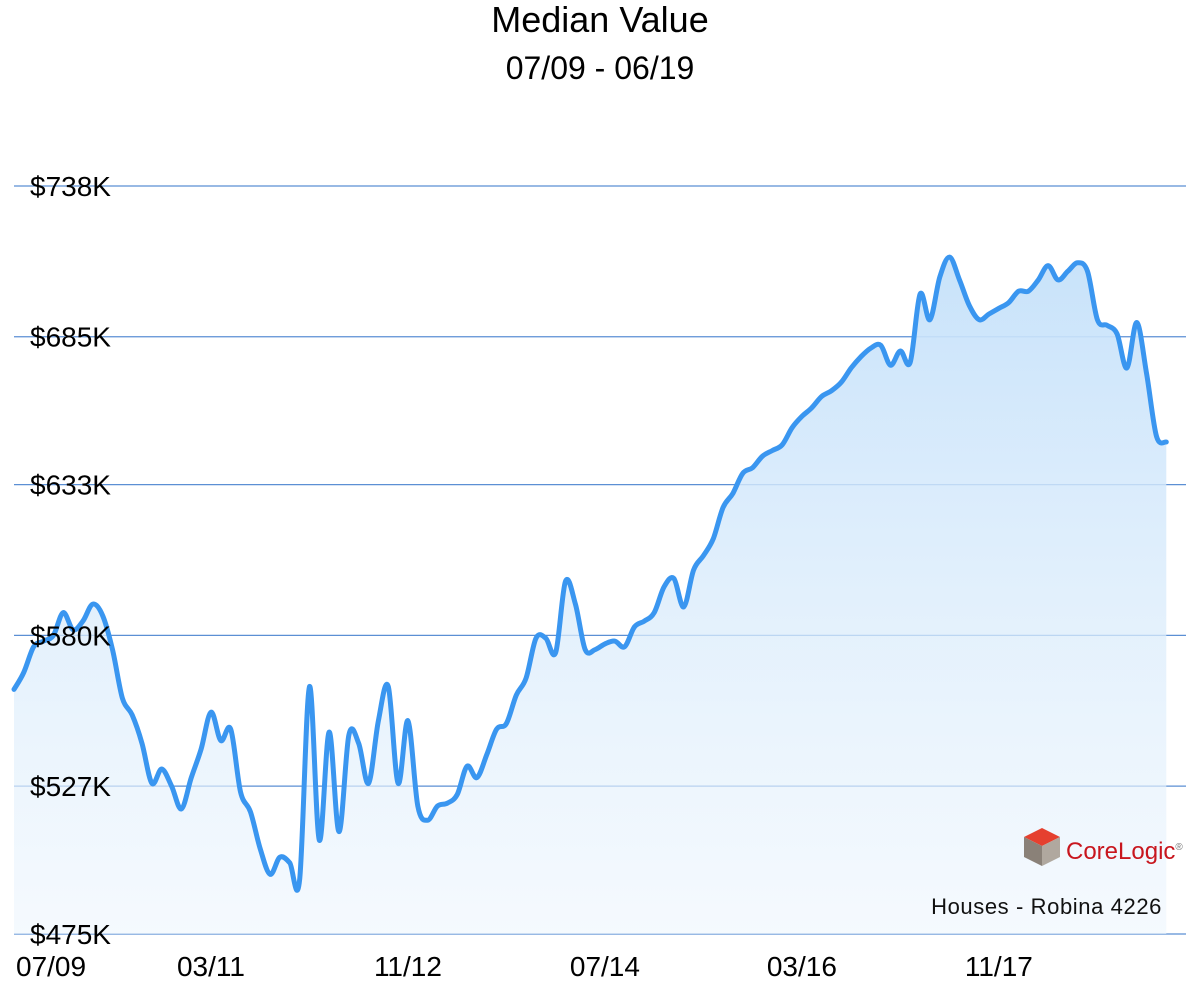 The width and height of the screenshot is (1200, 996). What do you see at coordinates (1179, 847) in the screenshot?
I see `registered-mark: ®` at bounding box center [1179, 847].